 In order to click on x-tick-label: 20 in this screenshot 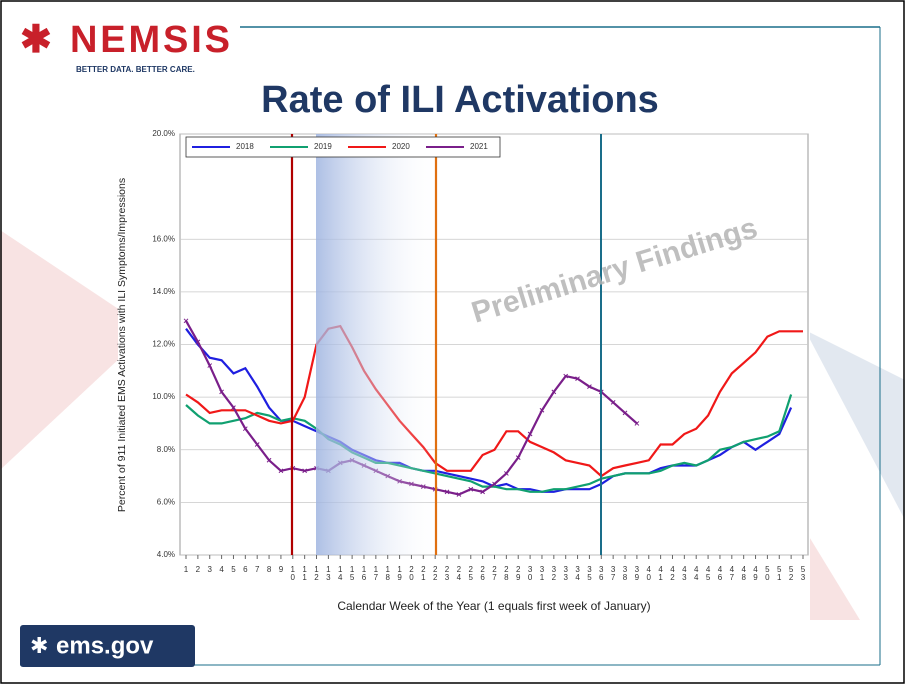, I will do `click(411, 573)`.